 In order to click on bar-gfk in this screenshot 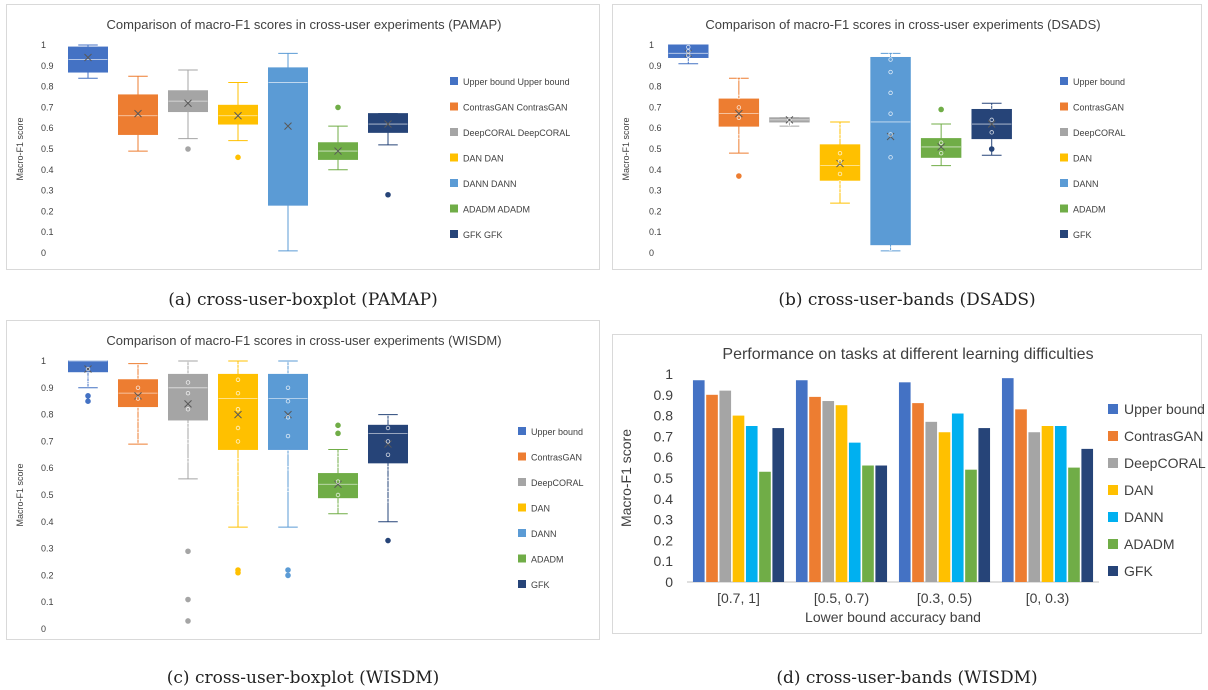, I will do `click(1087, 515)`.